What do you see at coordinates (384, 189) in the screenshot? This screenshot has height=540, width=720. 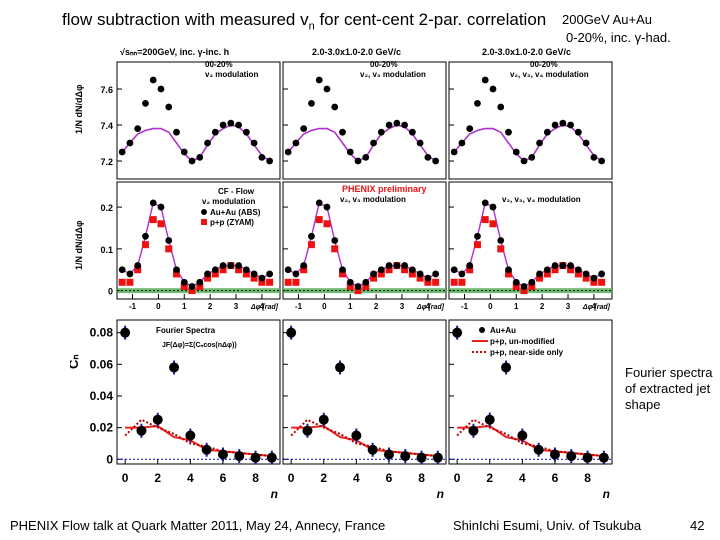 I see `phenix-preliminary: PHENIX preliminary` at bounding box center [384, 189].